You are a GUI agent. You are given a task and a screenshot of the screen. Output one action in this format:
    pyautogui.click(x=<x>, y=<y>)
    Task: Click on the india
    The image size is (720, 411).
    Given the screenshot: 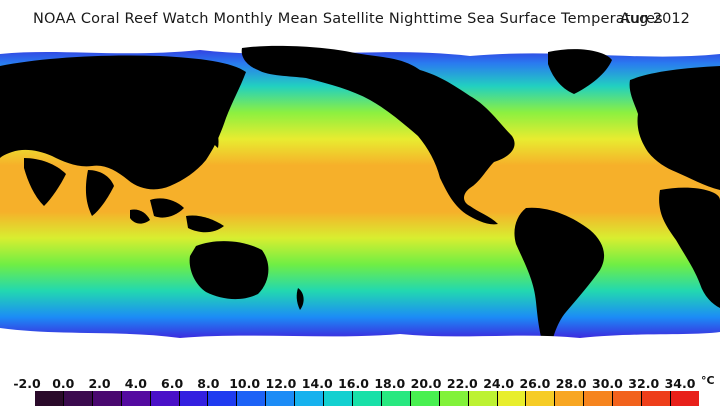 What is the action you would take?
    pyautogui.click(x=99, y=193)
    